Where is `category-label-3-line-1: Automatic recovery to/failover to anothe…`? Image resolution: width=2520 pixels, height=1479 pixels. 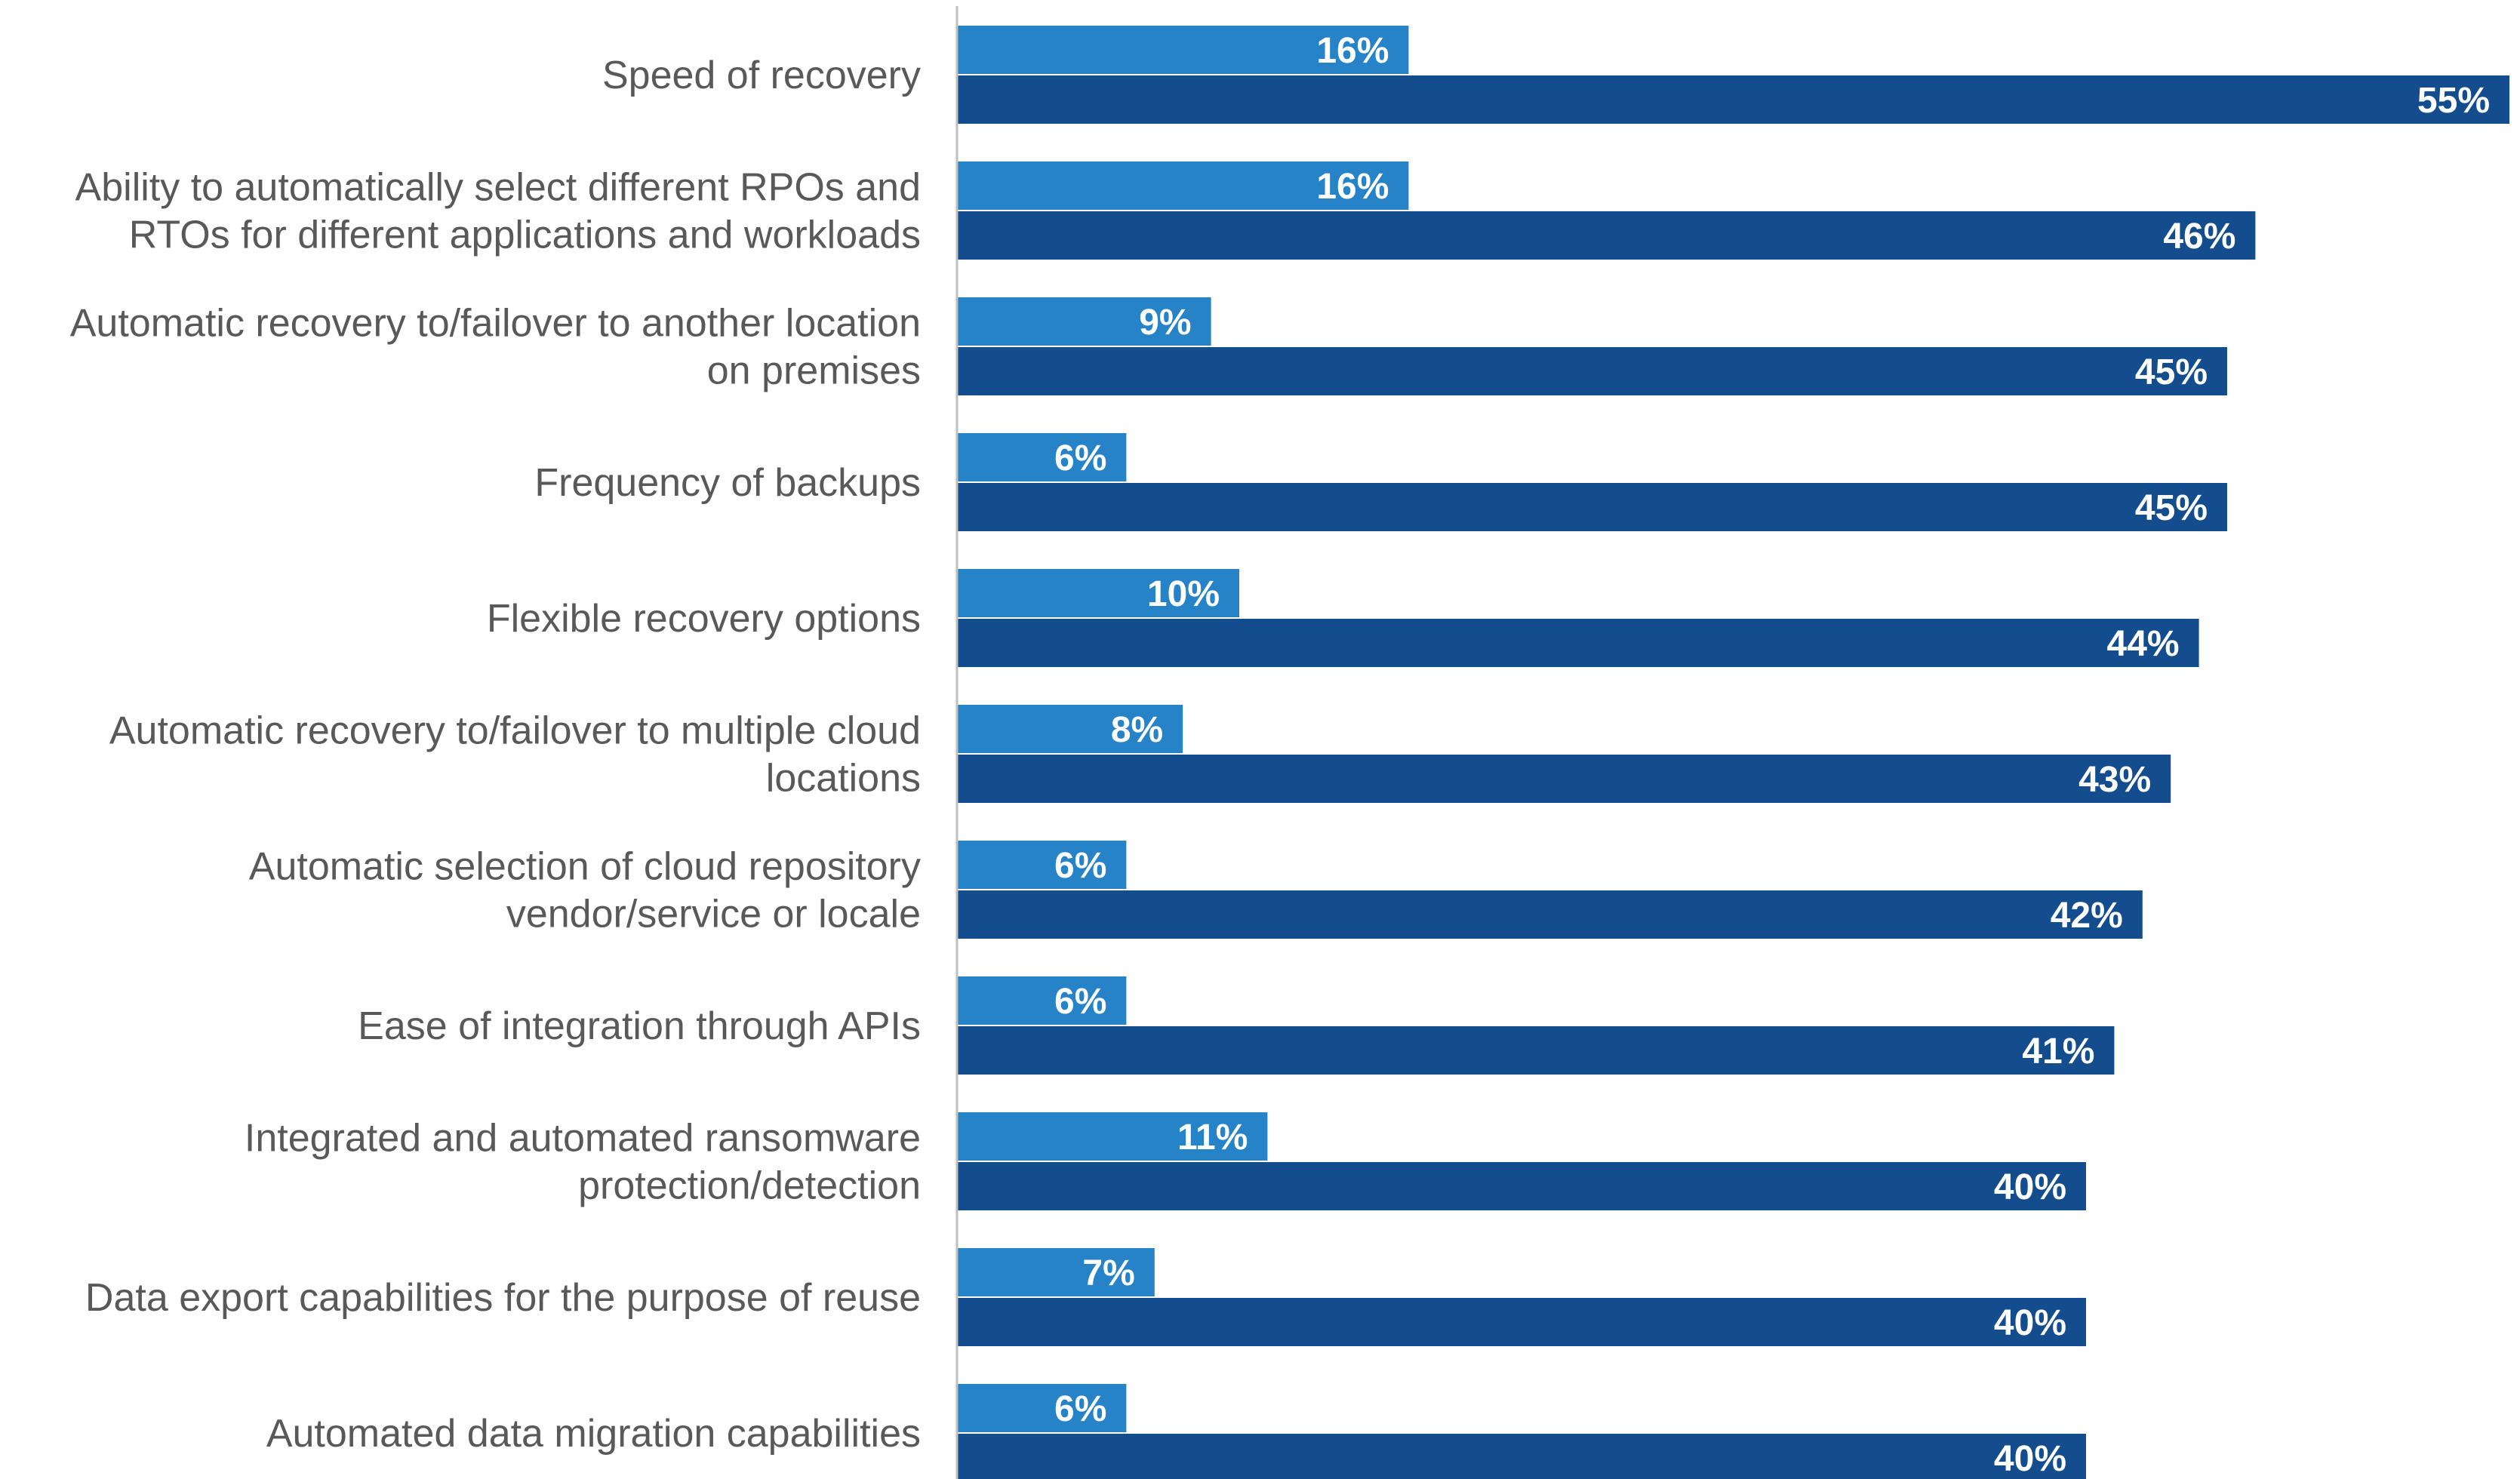 category-label-3-line-1: Automatic recovery to/failover to anothe… is located at coordinates (496, 324).